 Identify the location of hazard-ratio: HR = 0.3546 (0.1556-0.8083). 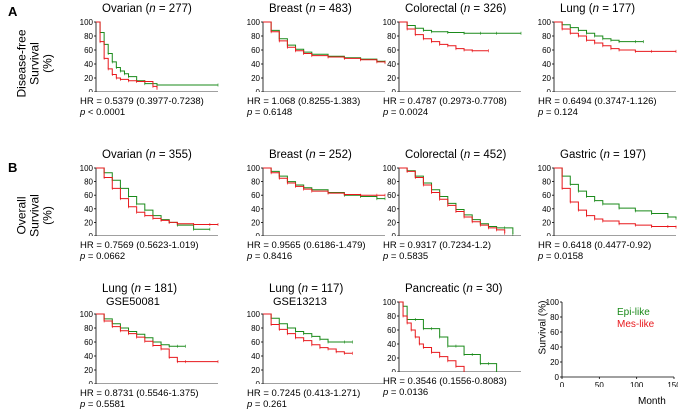
(445, 381).